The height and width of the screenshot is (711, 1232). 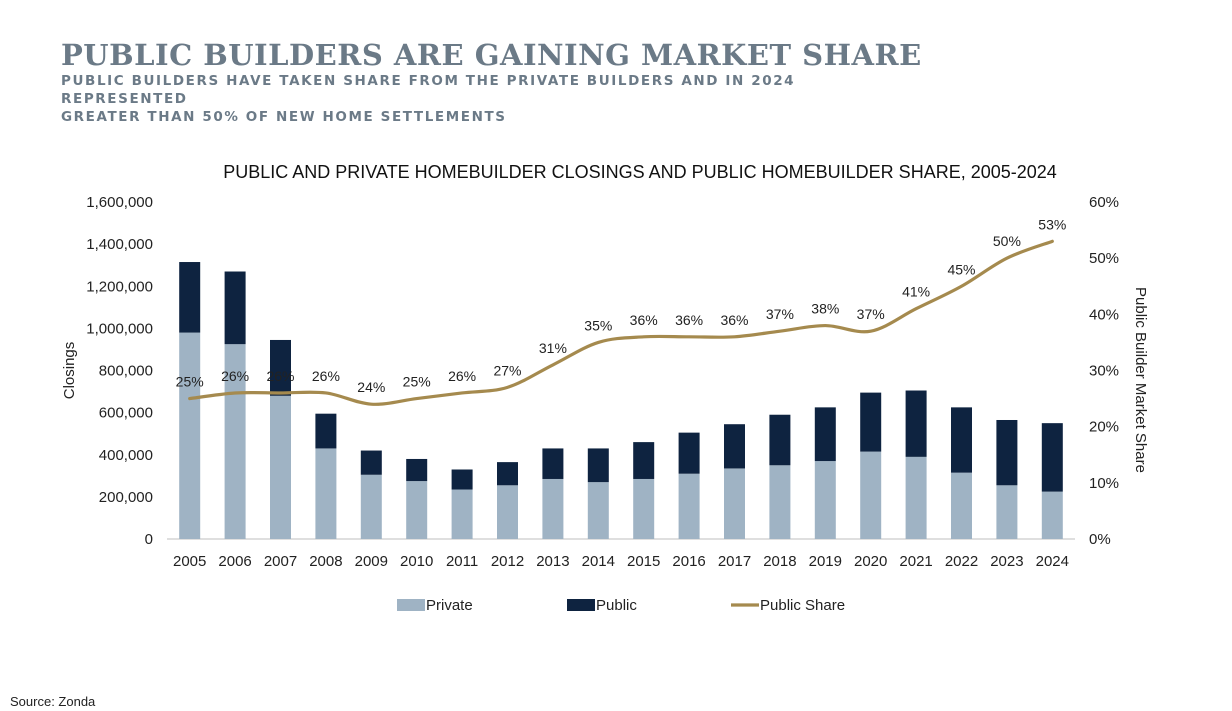 I want to click on y-tick-label: 1,000,000, so click(x=119, y=328).